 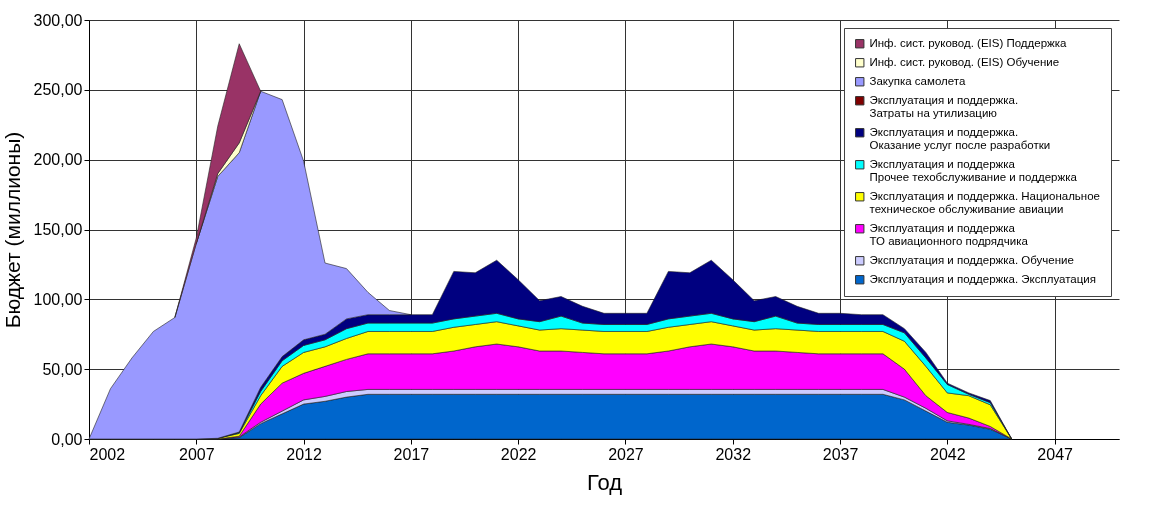 I want to click on y-tick-label: 200,00, so click(x=58, y=160).